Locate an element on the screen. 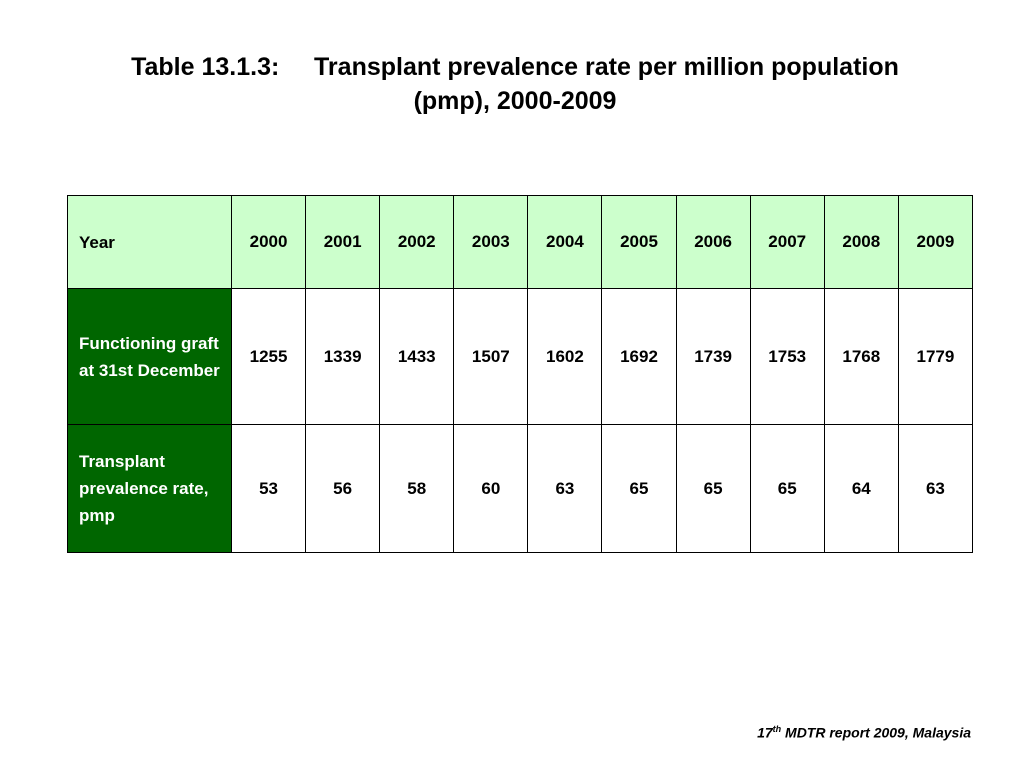 The image size is (1024, 768). title-line-2: (pmp), 2000-2009 is located at coordinates (515, 101).